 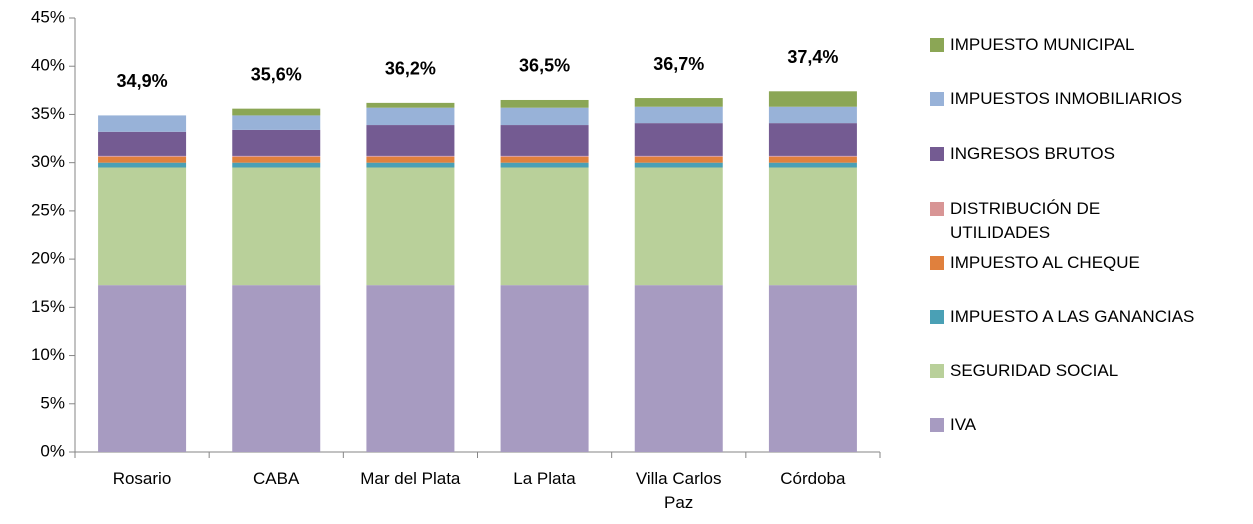 What do you see at coordinates (410, 478) in the screenshot?
I see `x-tick-label: Mar del Plata` at bounding box center [410, 478].